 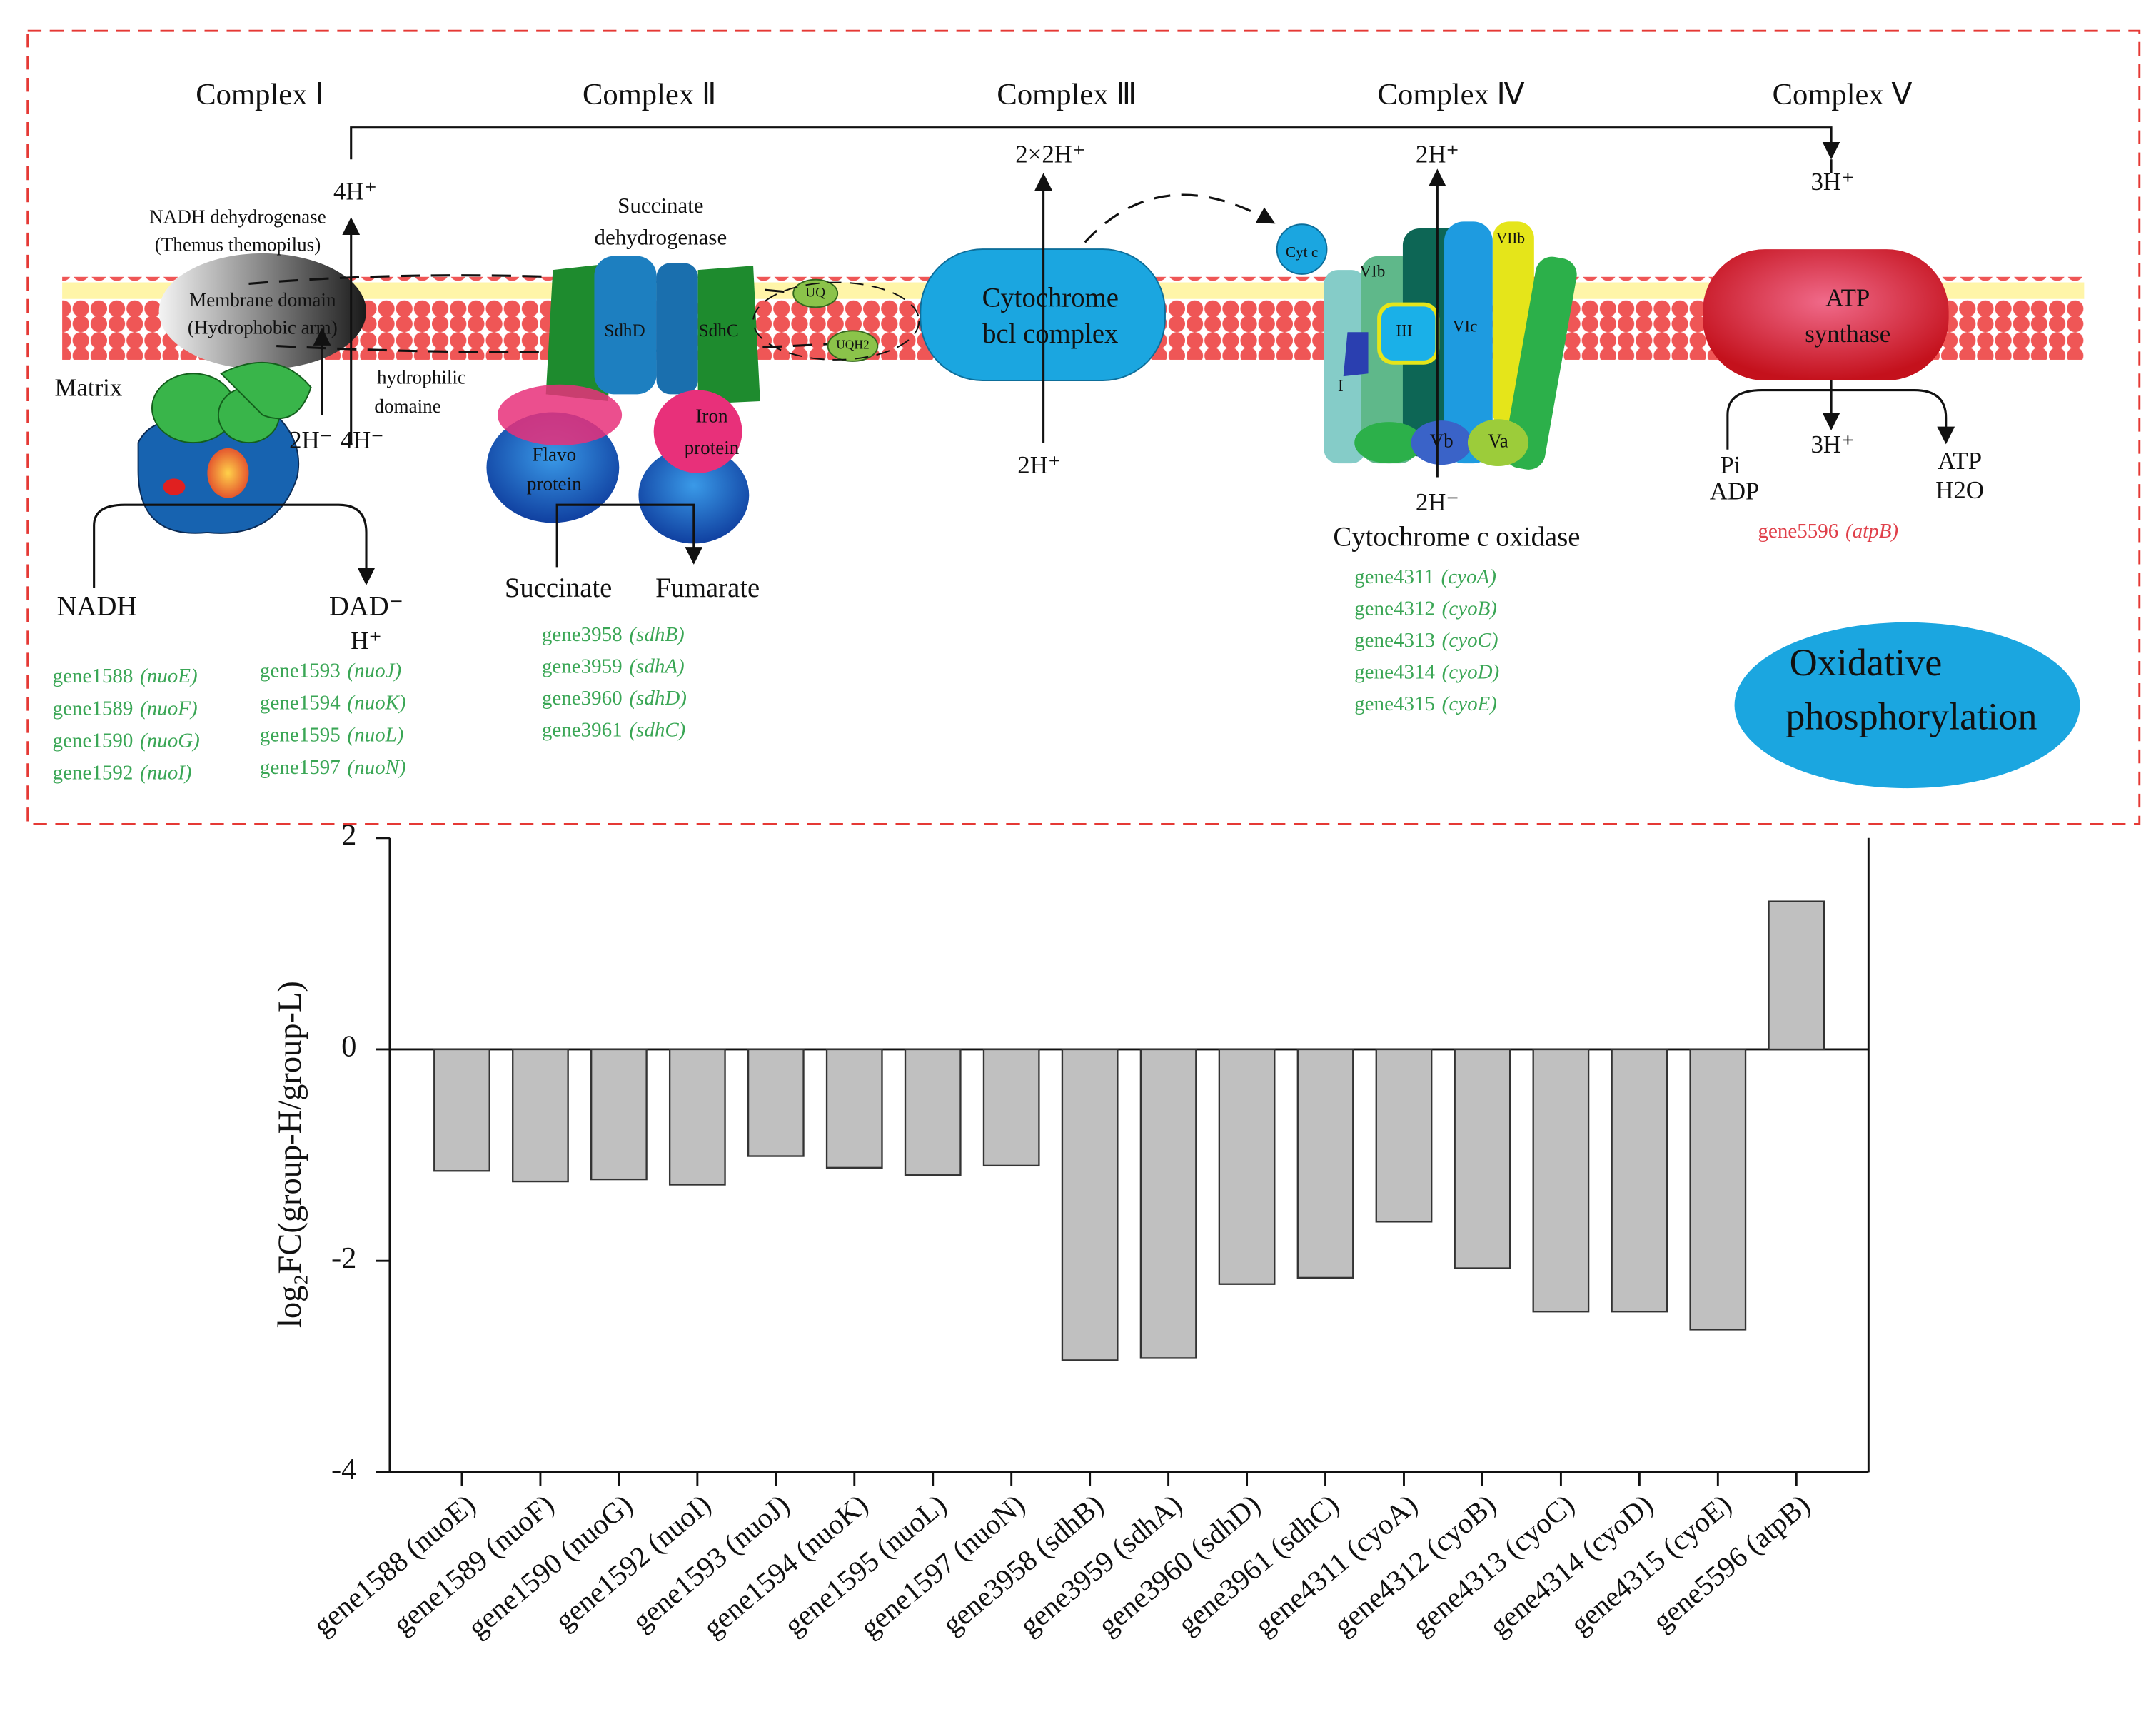 I want to click on sdhc, so click(x=677, y=329).